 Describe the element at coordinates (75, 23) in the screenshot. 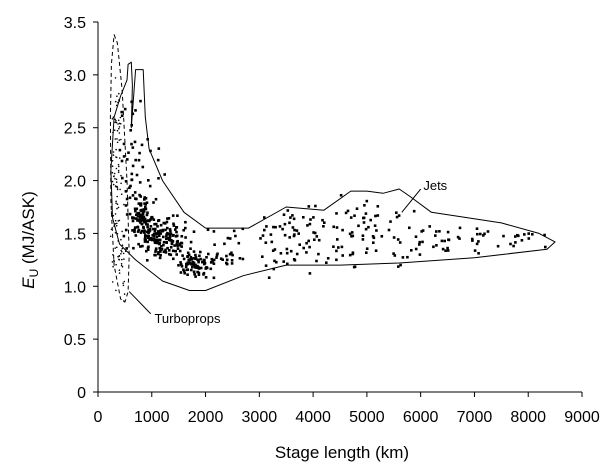

I see `y-tick-label: 3.5` at that location.